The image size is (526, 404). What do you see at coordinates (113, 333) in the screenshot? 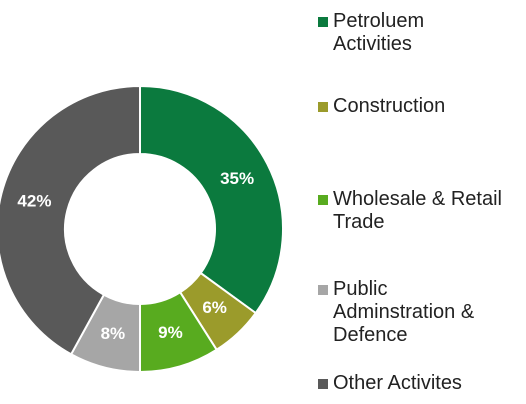
I see `data-label: 8%` at bounding box center [113, 333].